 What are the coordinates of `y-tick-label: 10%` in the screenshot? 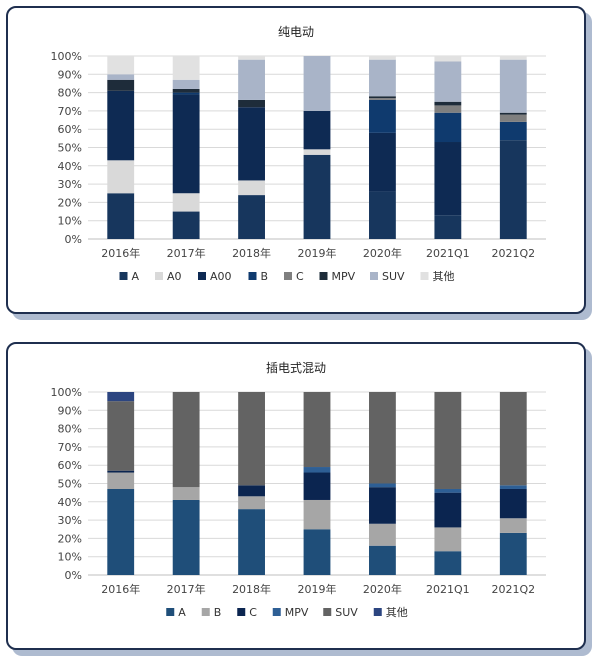 It's located at (70, 221).